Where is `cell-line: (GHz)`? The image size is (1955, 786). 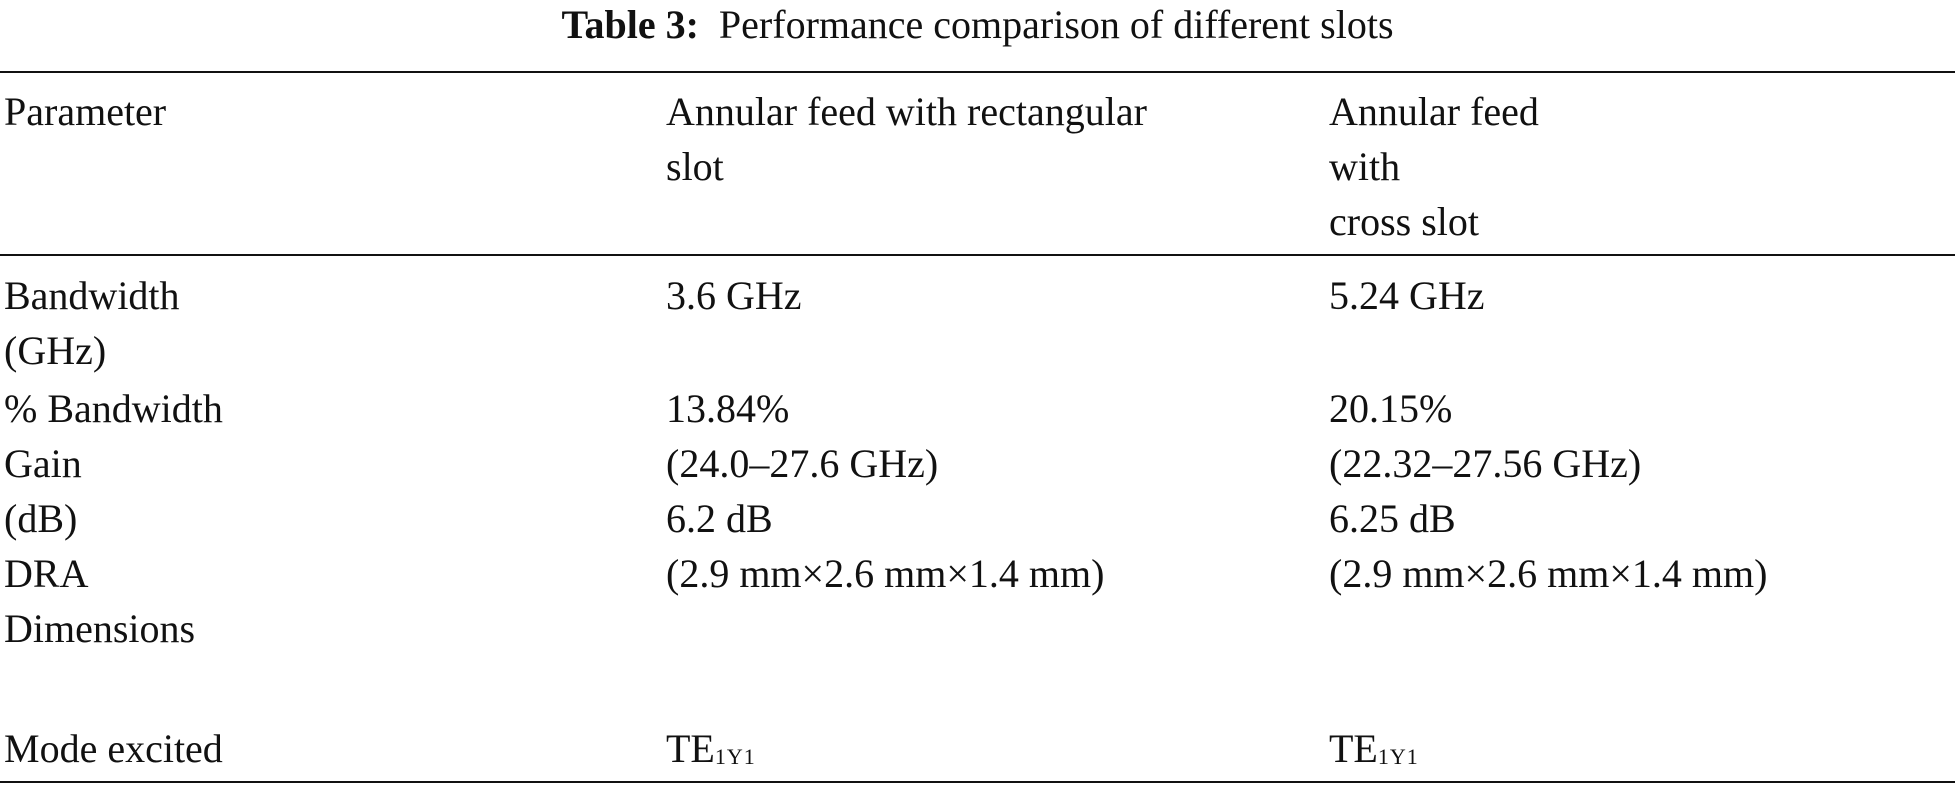
cell-line: (GHz) is located at coordinates (55, 350).